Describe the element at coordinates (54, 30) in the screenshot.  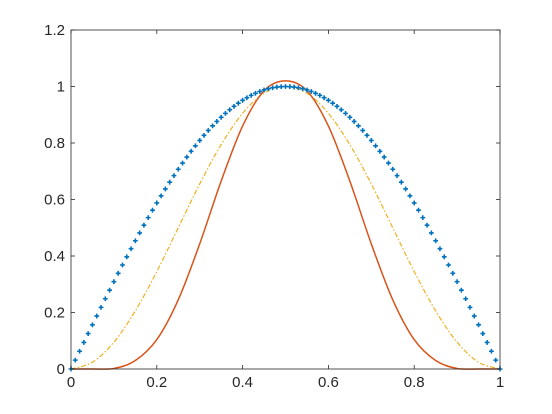
I see `y-tick-label: 1.2` at that location.